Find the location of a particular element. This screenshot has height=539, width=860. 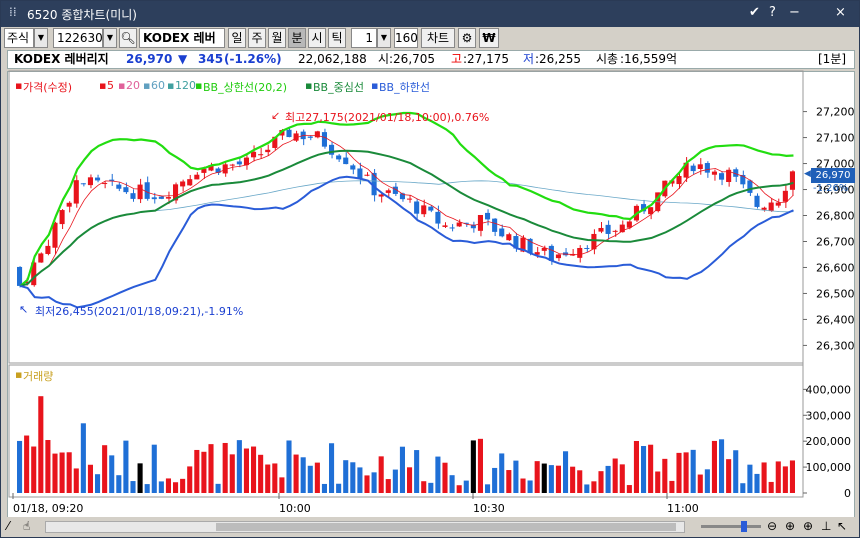

hand-icon: ☝ is located at coordinates (27, 526).